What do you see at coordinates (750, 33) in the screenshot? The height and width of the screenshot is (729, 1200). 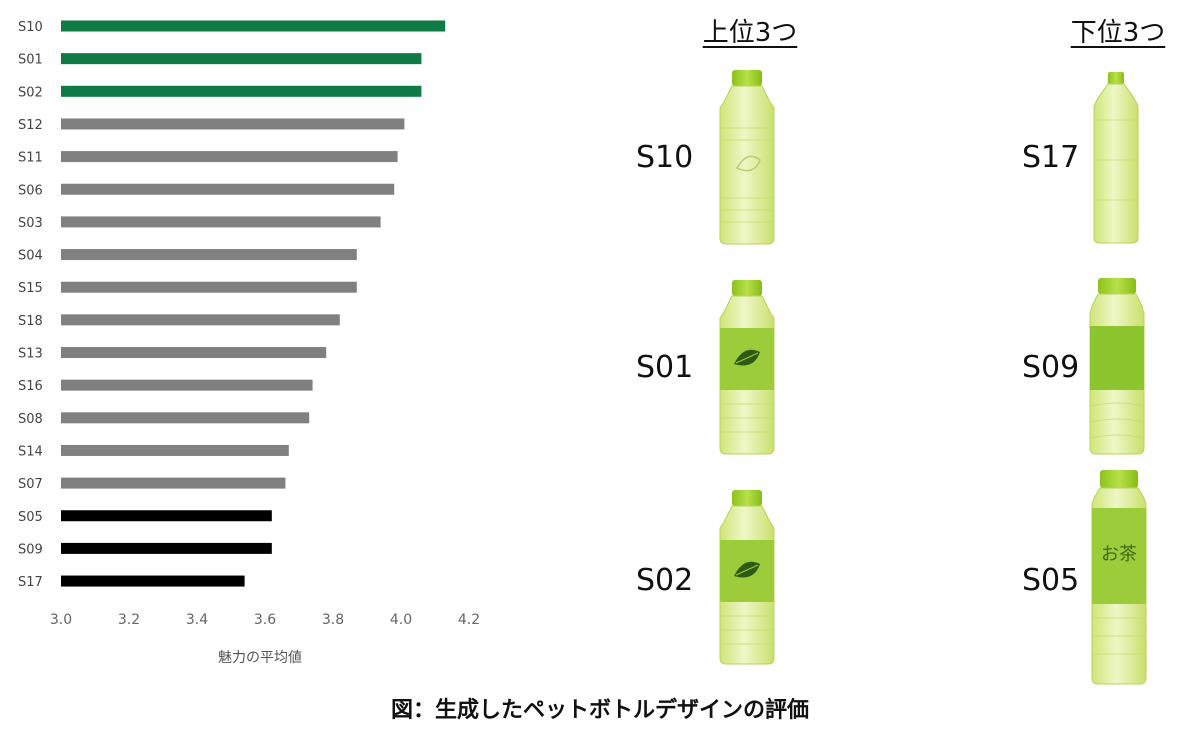 I see `top3-heading: 上位3つ` at bounding box center [750, 33].